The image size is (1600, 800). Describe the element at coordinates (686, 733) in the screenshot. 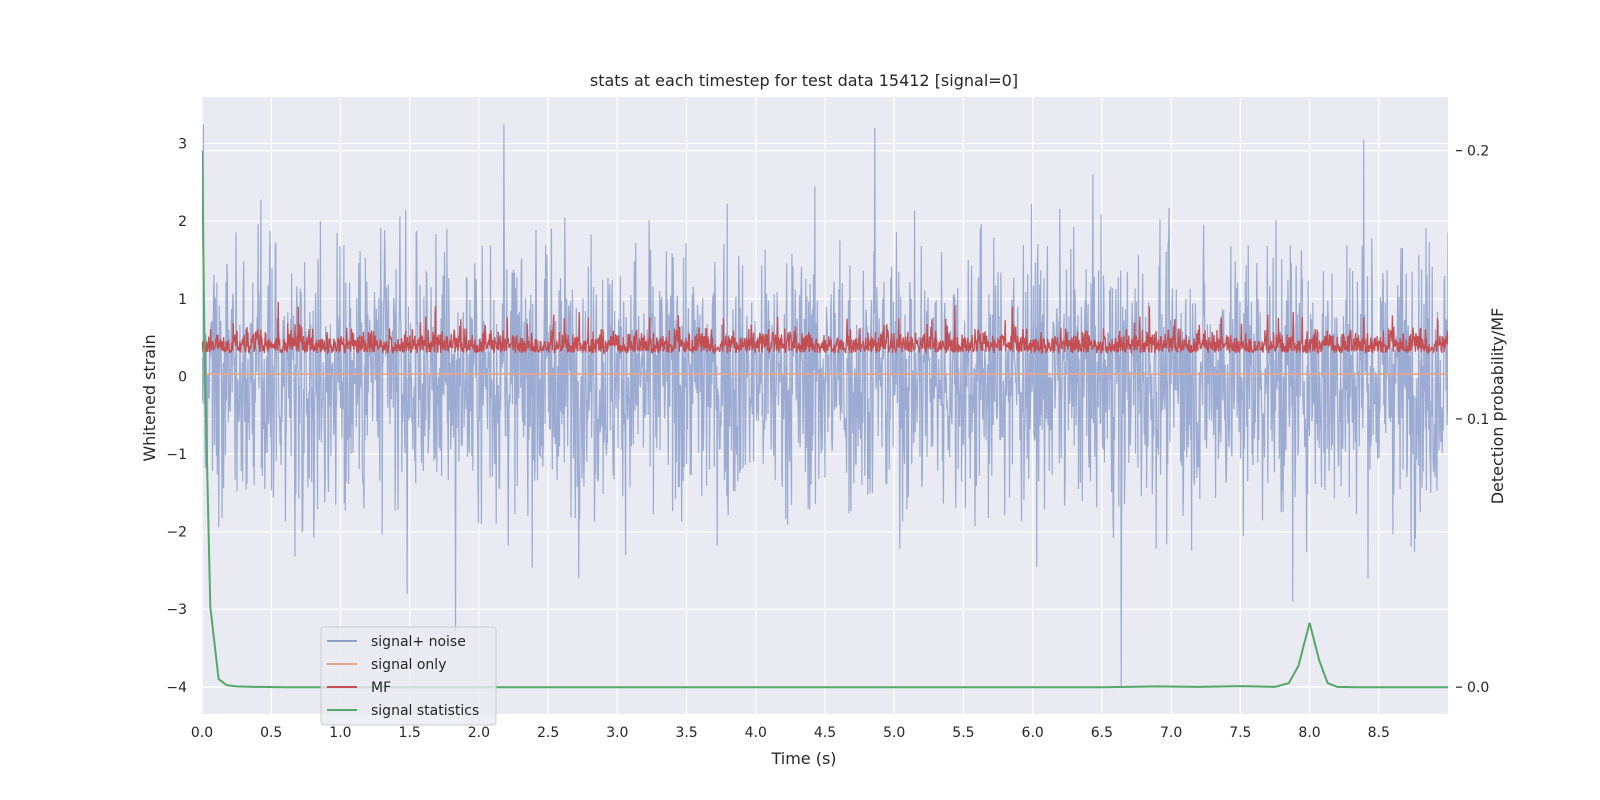

I see `x-tick-label: 3.5` at that location.